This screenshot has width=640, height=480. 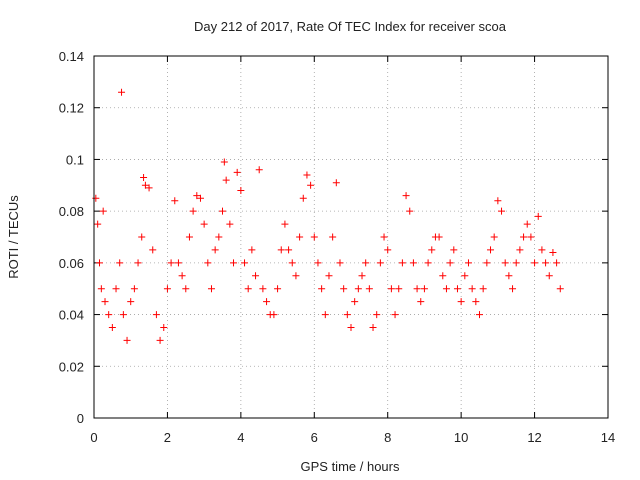 I want to click on y-tick-label: 0.06, so click(x=71, y=263).